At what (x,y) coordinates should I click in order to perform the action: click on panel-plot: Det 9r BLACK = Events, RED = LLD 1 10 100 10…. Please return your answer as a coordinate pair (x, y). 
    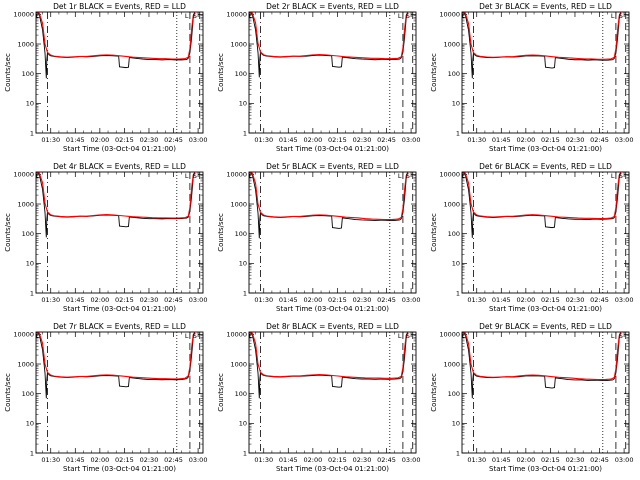
    Looking at the image, I should click on (531, 397).